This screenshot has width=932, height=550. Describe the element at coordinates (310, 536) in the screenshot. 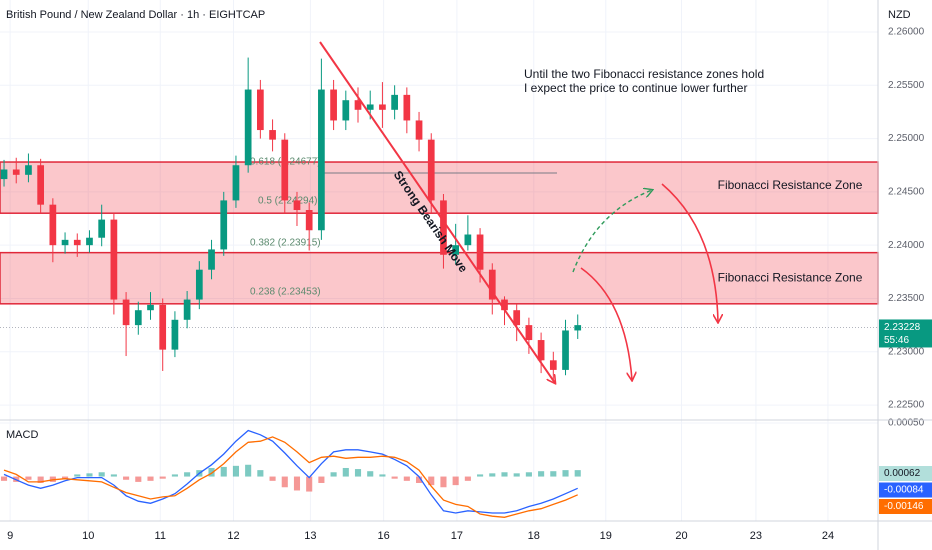

I see `x-tick-label: 13` at that location.